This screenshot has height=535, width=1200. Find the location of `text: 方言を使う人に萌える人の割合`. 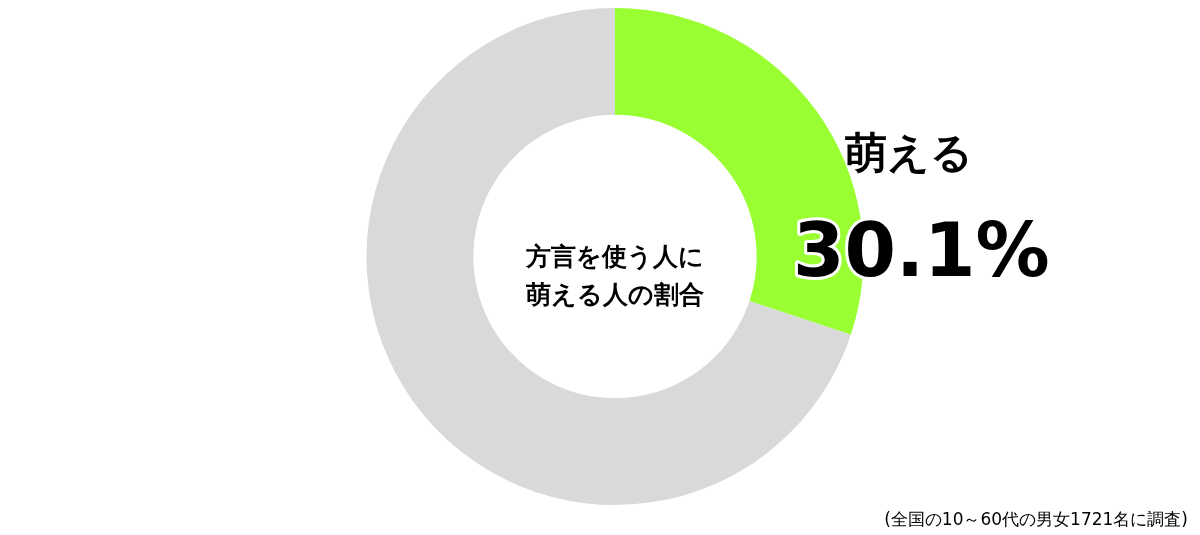

text: 方言を使う人に萌える人の割合 is located at coordinates (615, 276).